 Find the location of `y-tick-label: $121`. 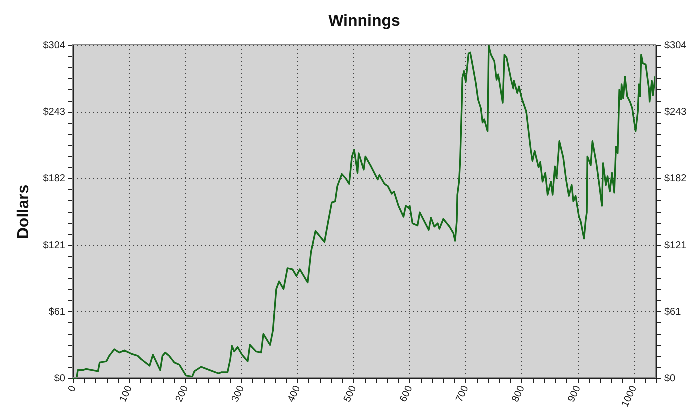

y-tick-label: $121 is located at coordinates (54, 246).